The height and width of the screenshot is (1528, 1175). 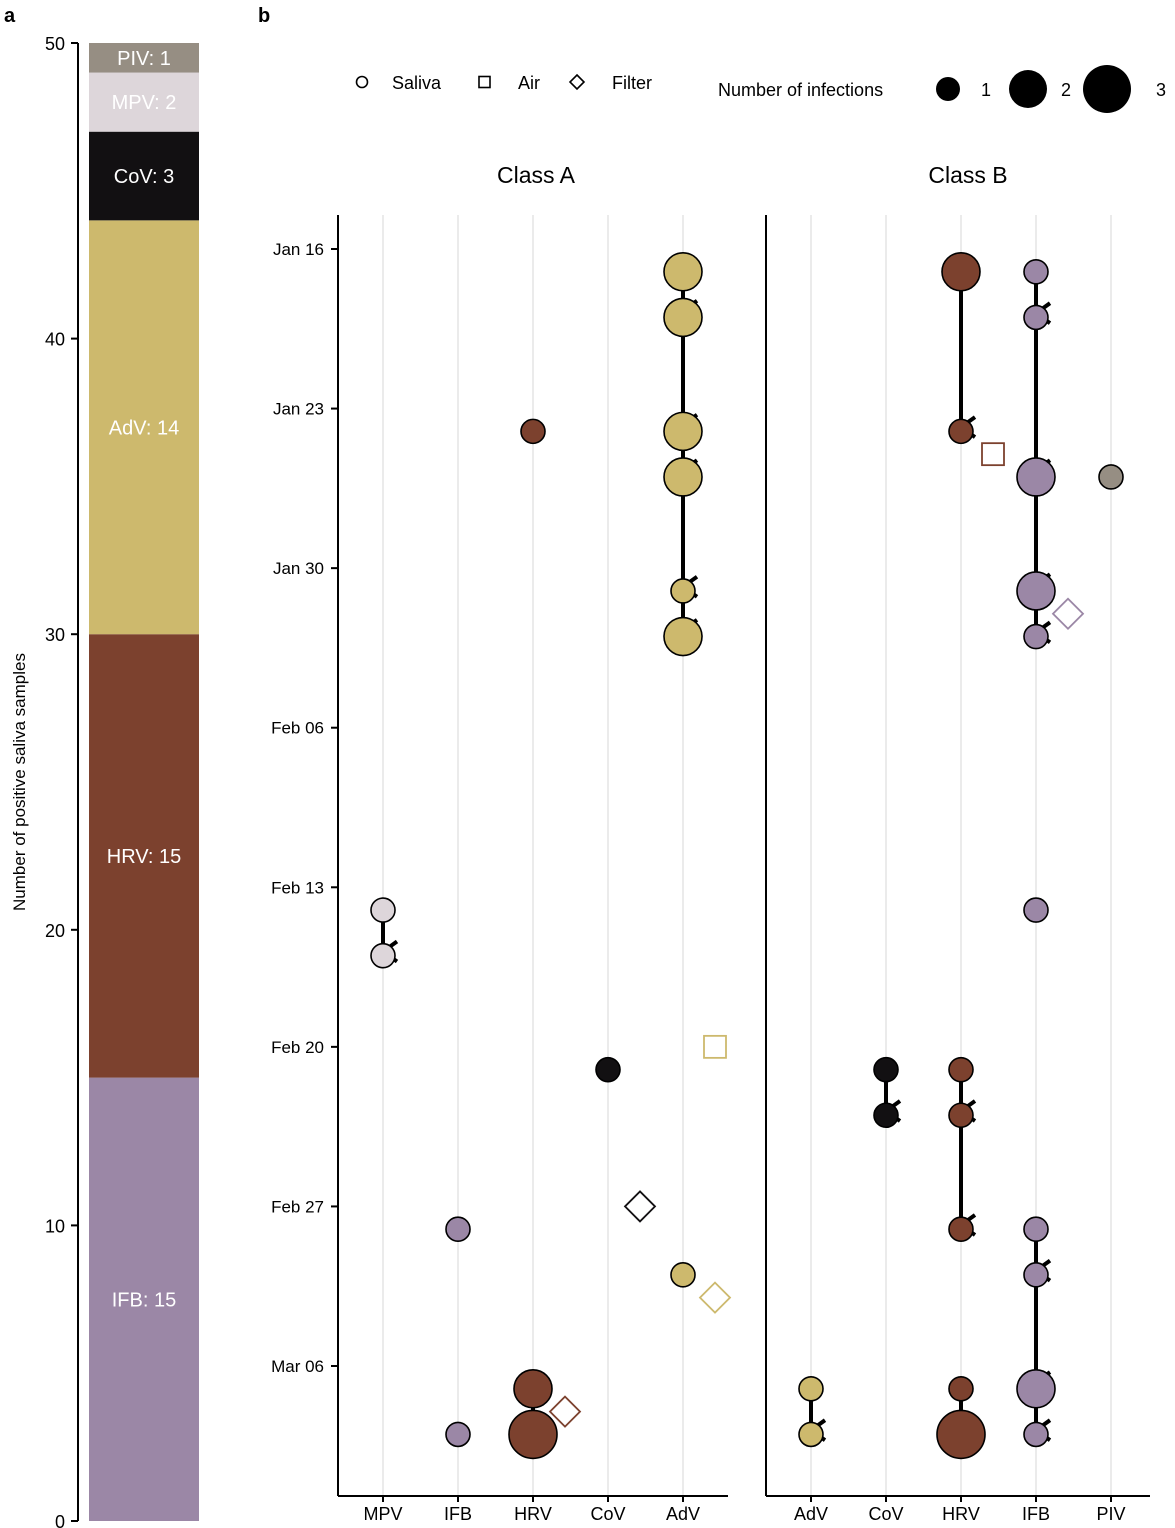 I want to click on x-tick-label: PIV, so click(x=1110, y=1514).